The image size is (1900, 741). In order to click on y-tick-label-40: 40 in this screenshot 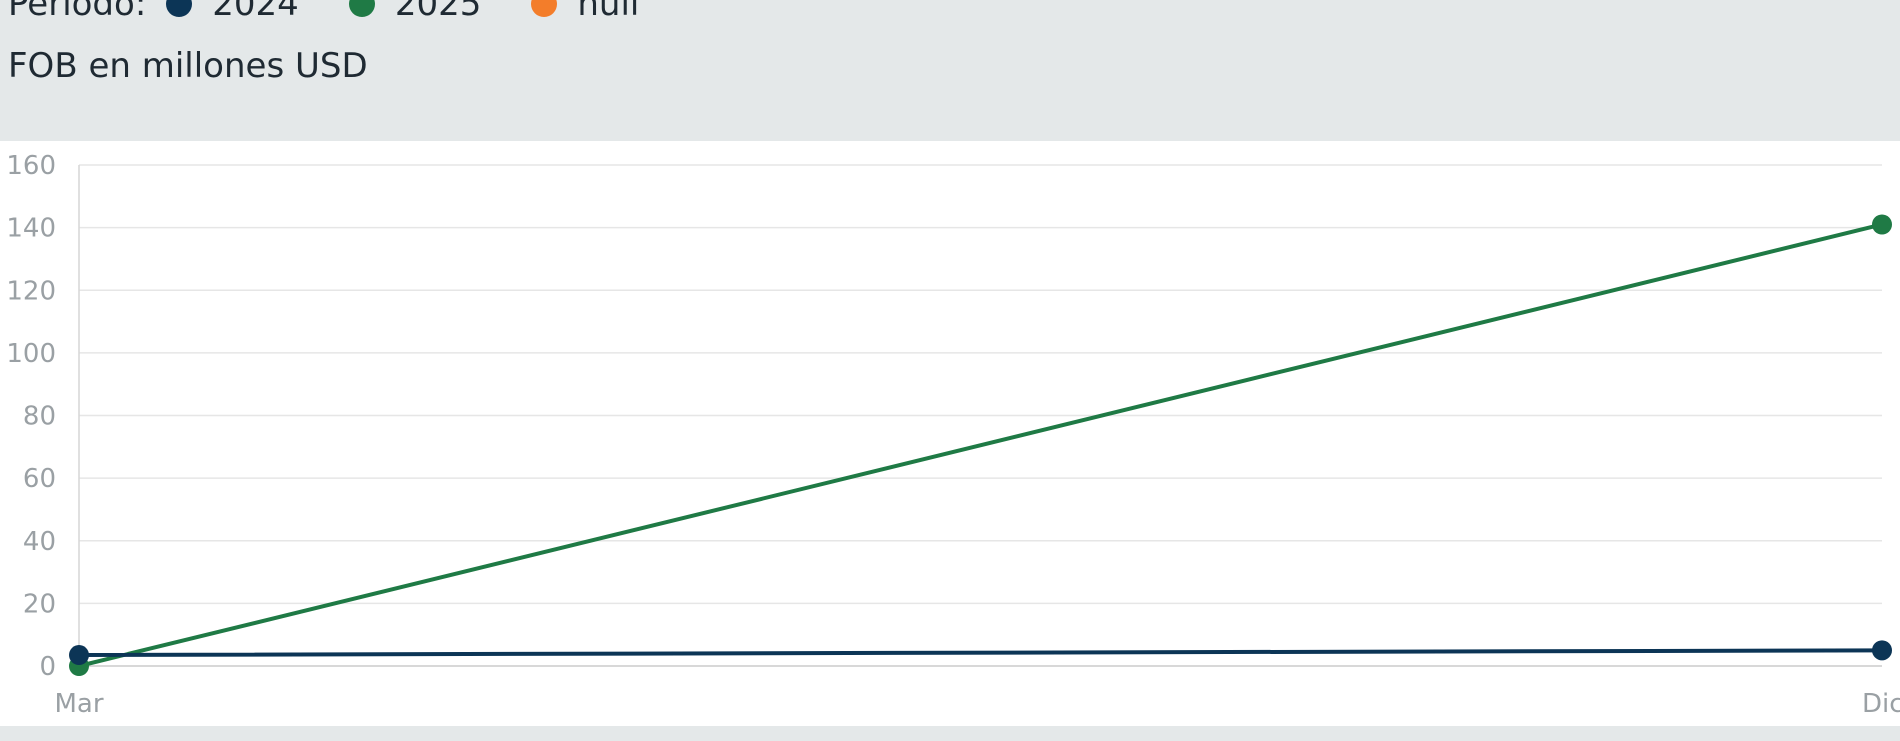, I will do `click(39, 542)`.